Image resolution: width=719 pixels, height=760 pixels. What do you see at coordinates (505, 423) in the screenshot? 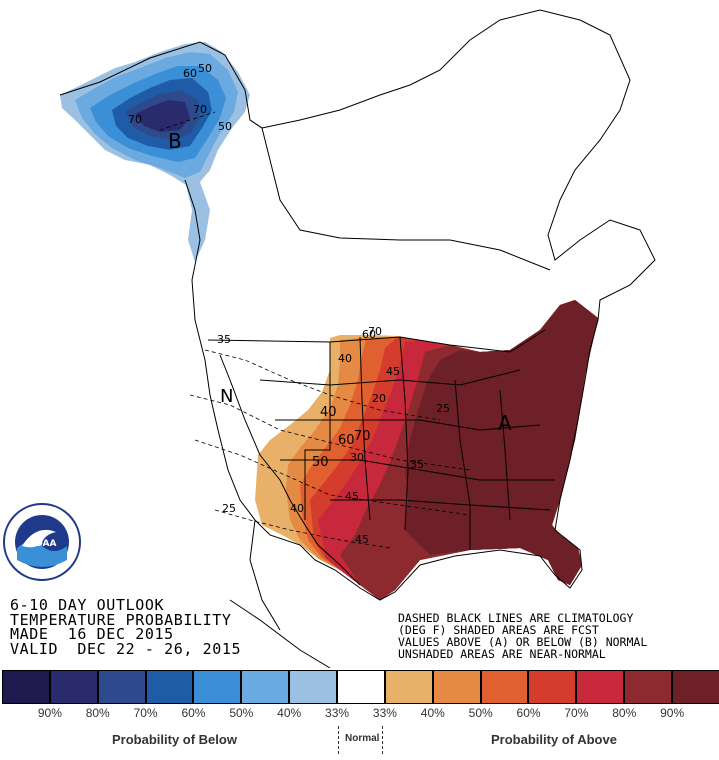
I see `above-center-label: A` at bounding box center [505, 423].